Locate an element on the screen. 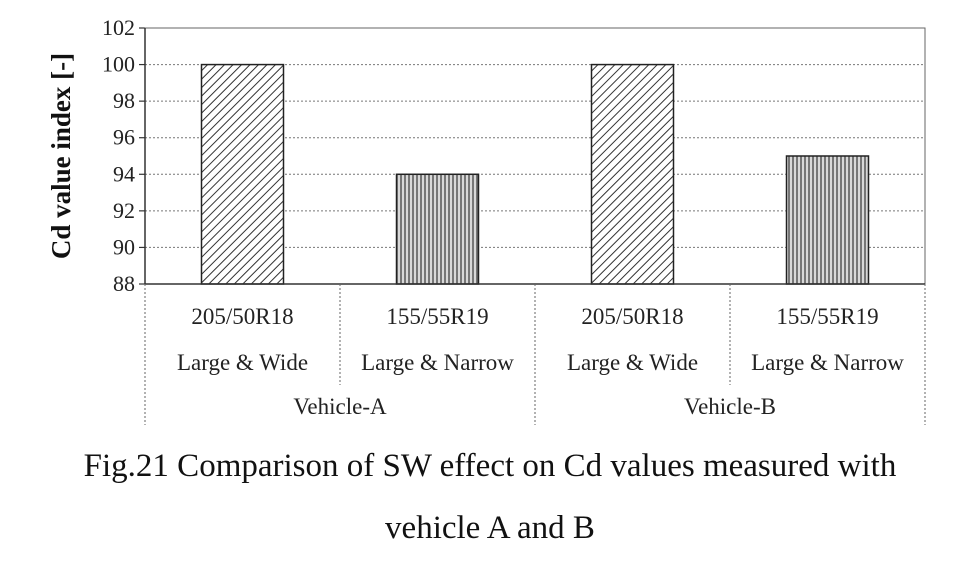 This screenshot has height=561, width=980. y-tick-label: 96 is located at coordinates (124, 137).